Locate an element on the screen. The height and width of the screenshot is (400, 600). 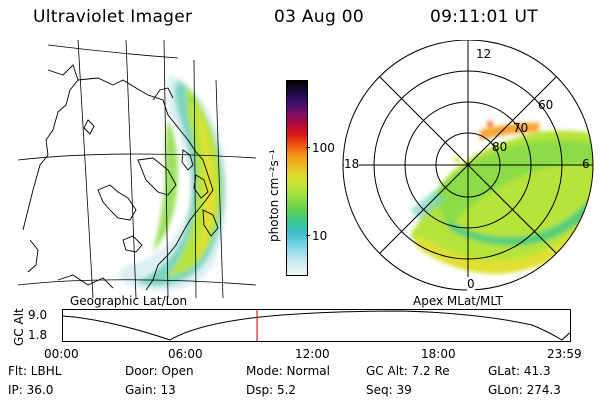
time-tick-0600: 06:00 is located at coordinates (185, 354).